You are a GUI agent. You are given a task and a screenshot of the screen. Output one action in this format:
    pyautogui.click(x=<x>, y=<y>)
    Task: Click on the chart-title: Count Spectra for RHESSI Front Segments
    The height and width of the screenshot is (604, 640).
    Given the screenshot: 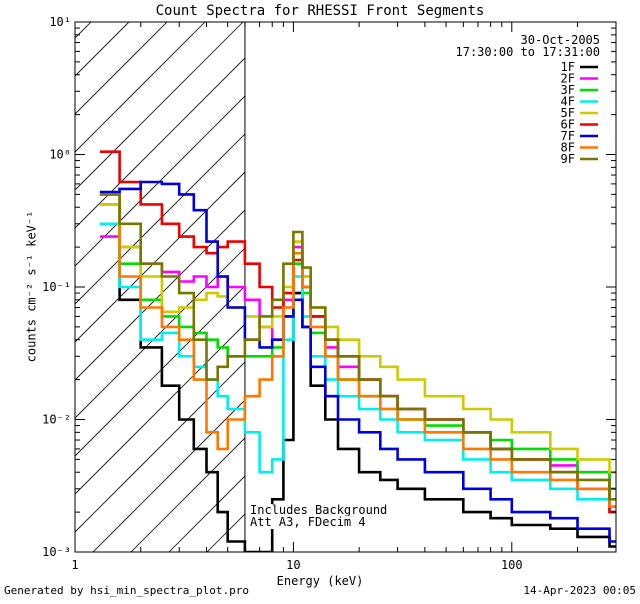 What is the action you would take?
    pyautogui.click(x=320, y=11)
    